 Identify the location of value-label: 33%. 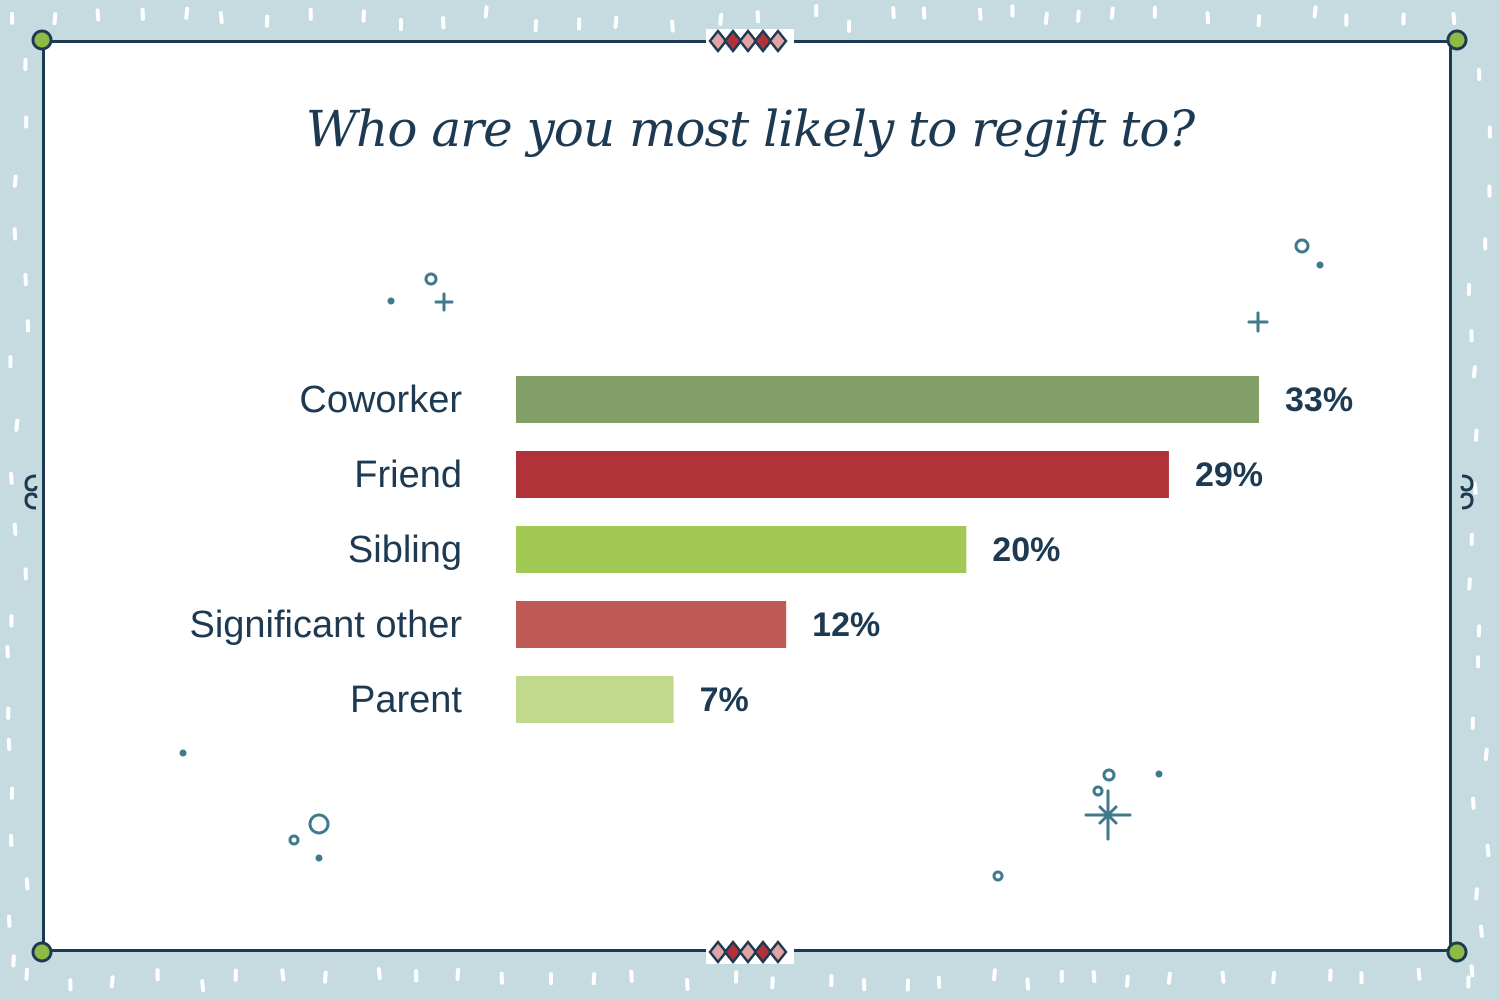
(1319, 400).